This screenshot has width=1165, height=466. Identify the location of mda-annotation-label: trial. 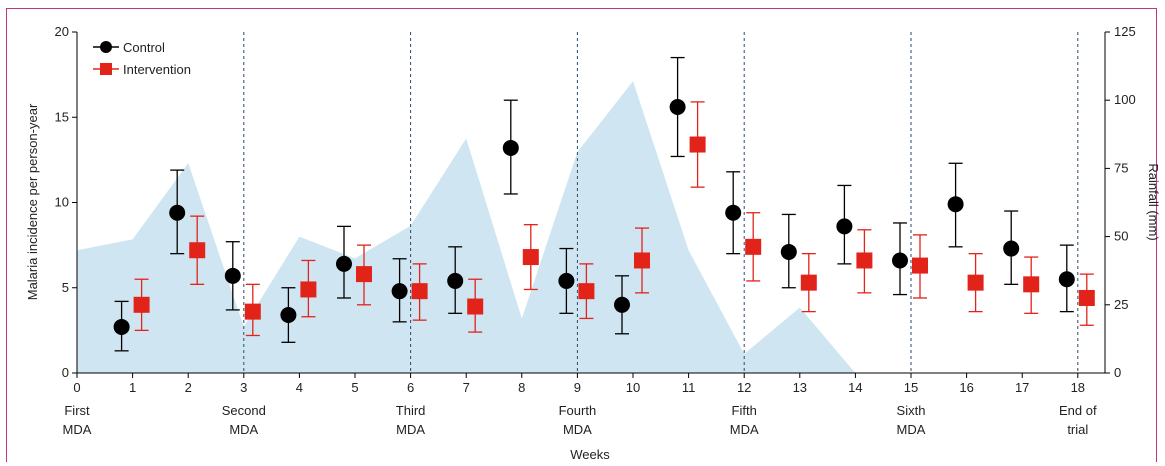
(1077, 429).